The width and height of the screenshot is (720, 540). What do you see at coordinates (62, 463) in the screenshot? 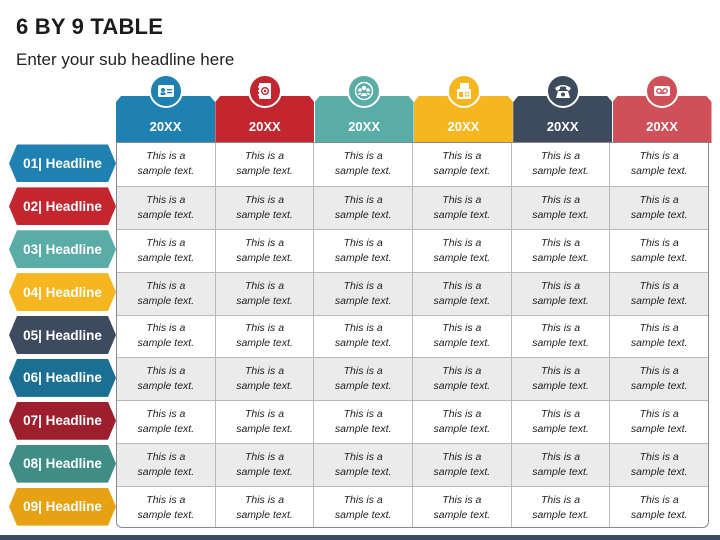
I see `row-header-8: 08| Headline` at bounding box center [62, 463].